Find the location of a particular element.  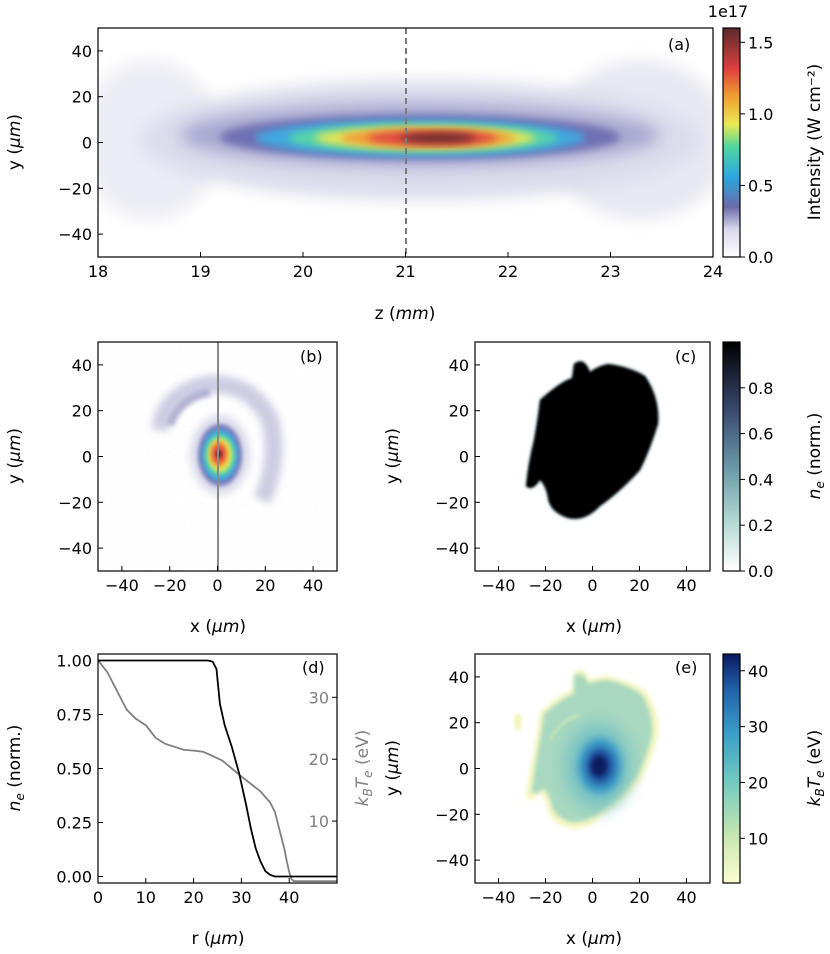

panel-a-xtick-label: 21 is located at coordinates (405, 271).